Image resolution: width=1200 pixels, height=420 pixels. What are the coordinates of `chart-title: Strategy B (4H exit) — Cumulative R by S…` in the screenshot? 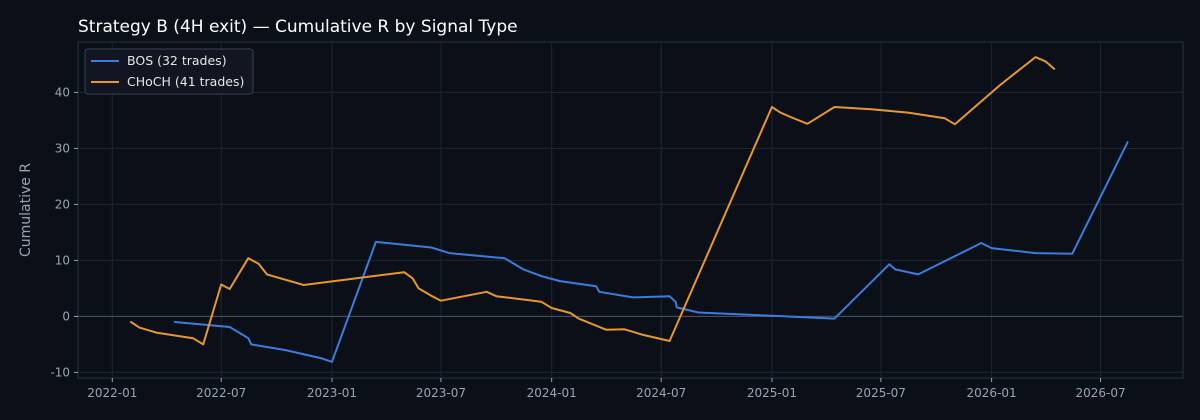 It's located at (298, 27).